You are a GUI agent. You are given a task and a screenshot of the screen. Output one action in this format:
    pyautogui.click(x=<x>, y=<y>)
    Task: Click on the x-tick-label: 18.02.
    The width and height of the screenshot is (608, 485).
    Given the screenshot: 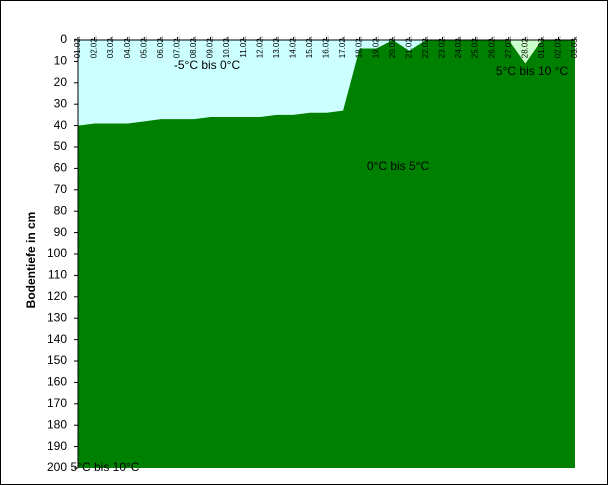 What is the action you would take?
    pyautogui.click(x=359, y=47)
    